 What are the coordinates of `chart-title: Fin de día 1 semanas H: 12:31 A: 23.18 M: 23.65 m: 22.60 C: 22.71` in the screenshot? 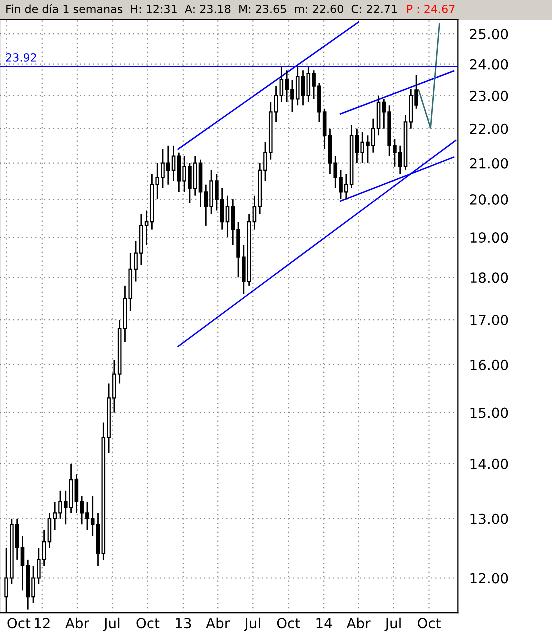 It's located at (202, 9).